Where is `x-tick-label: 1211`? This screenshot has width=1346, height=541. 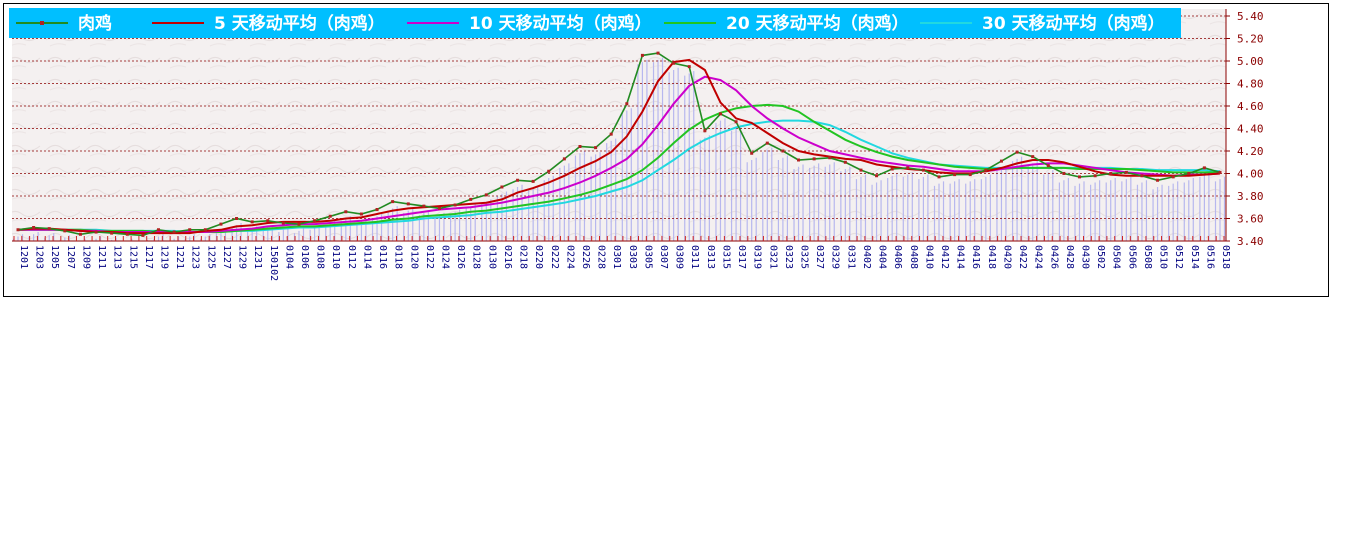
x-tick-label: 1211 is located at coordinates (101, 257).